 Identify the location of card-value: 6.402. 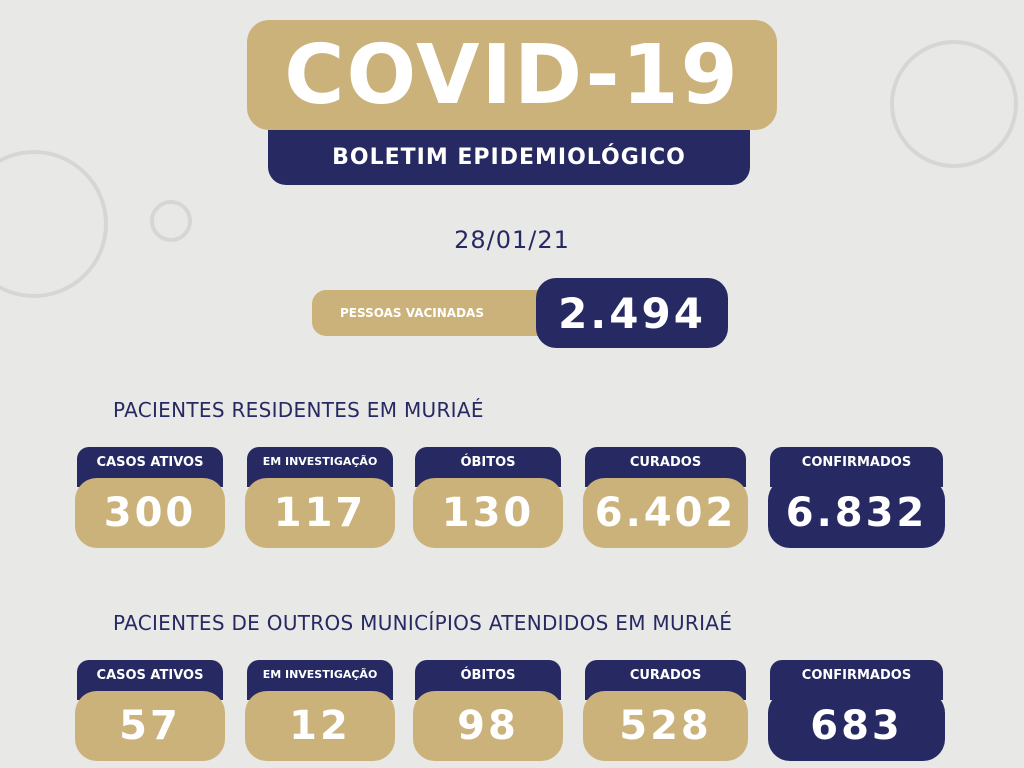
(665, 513).